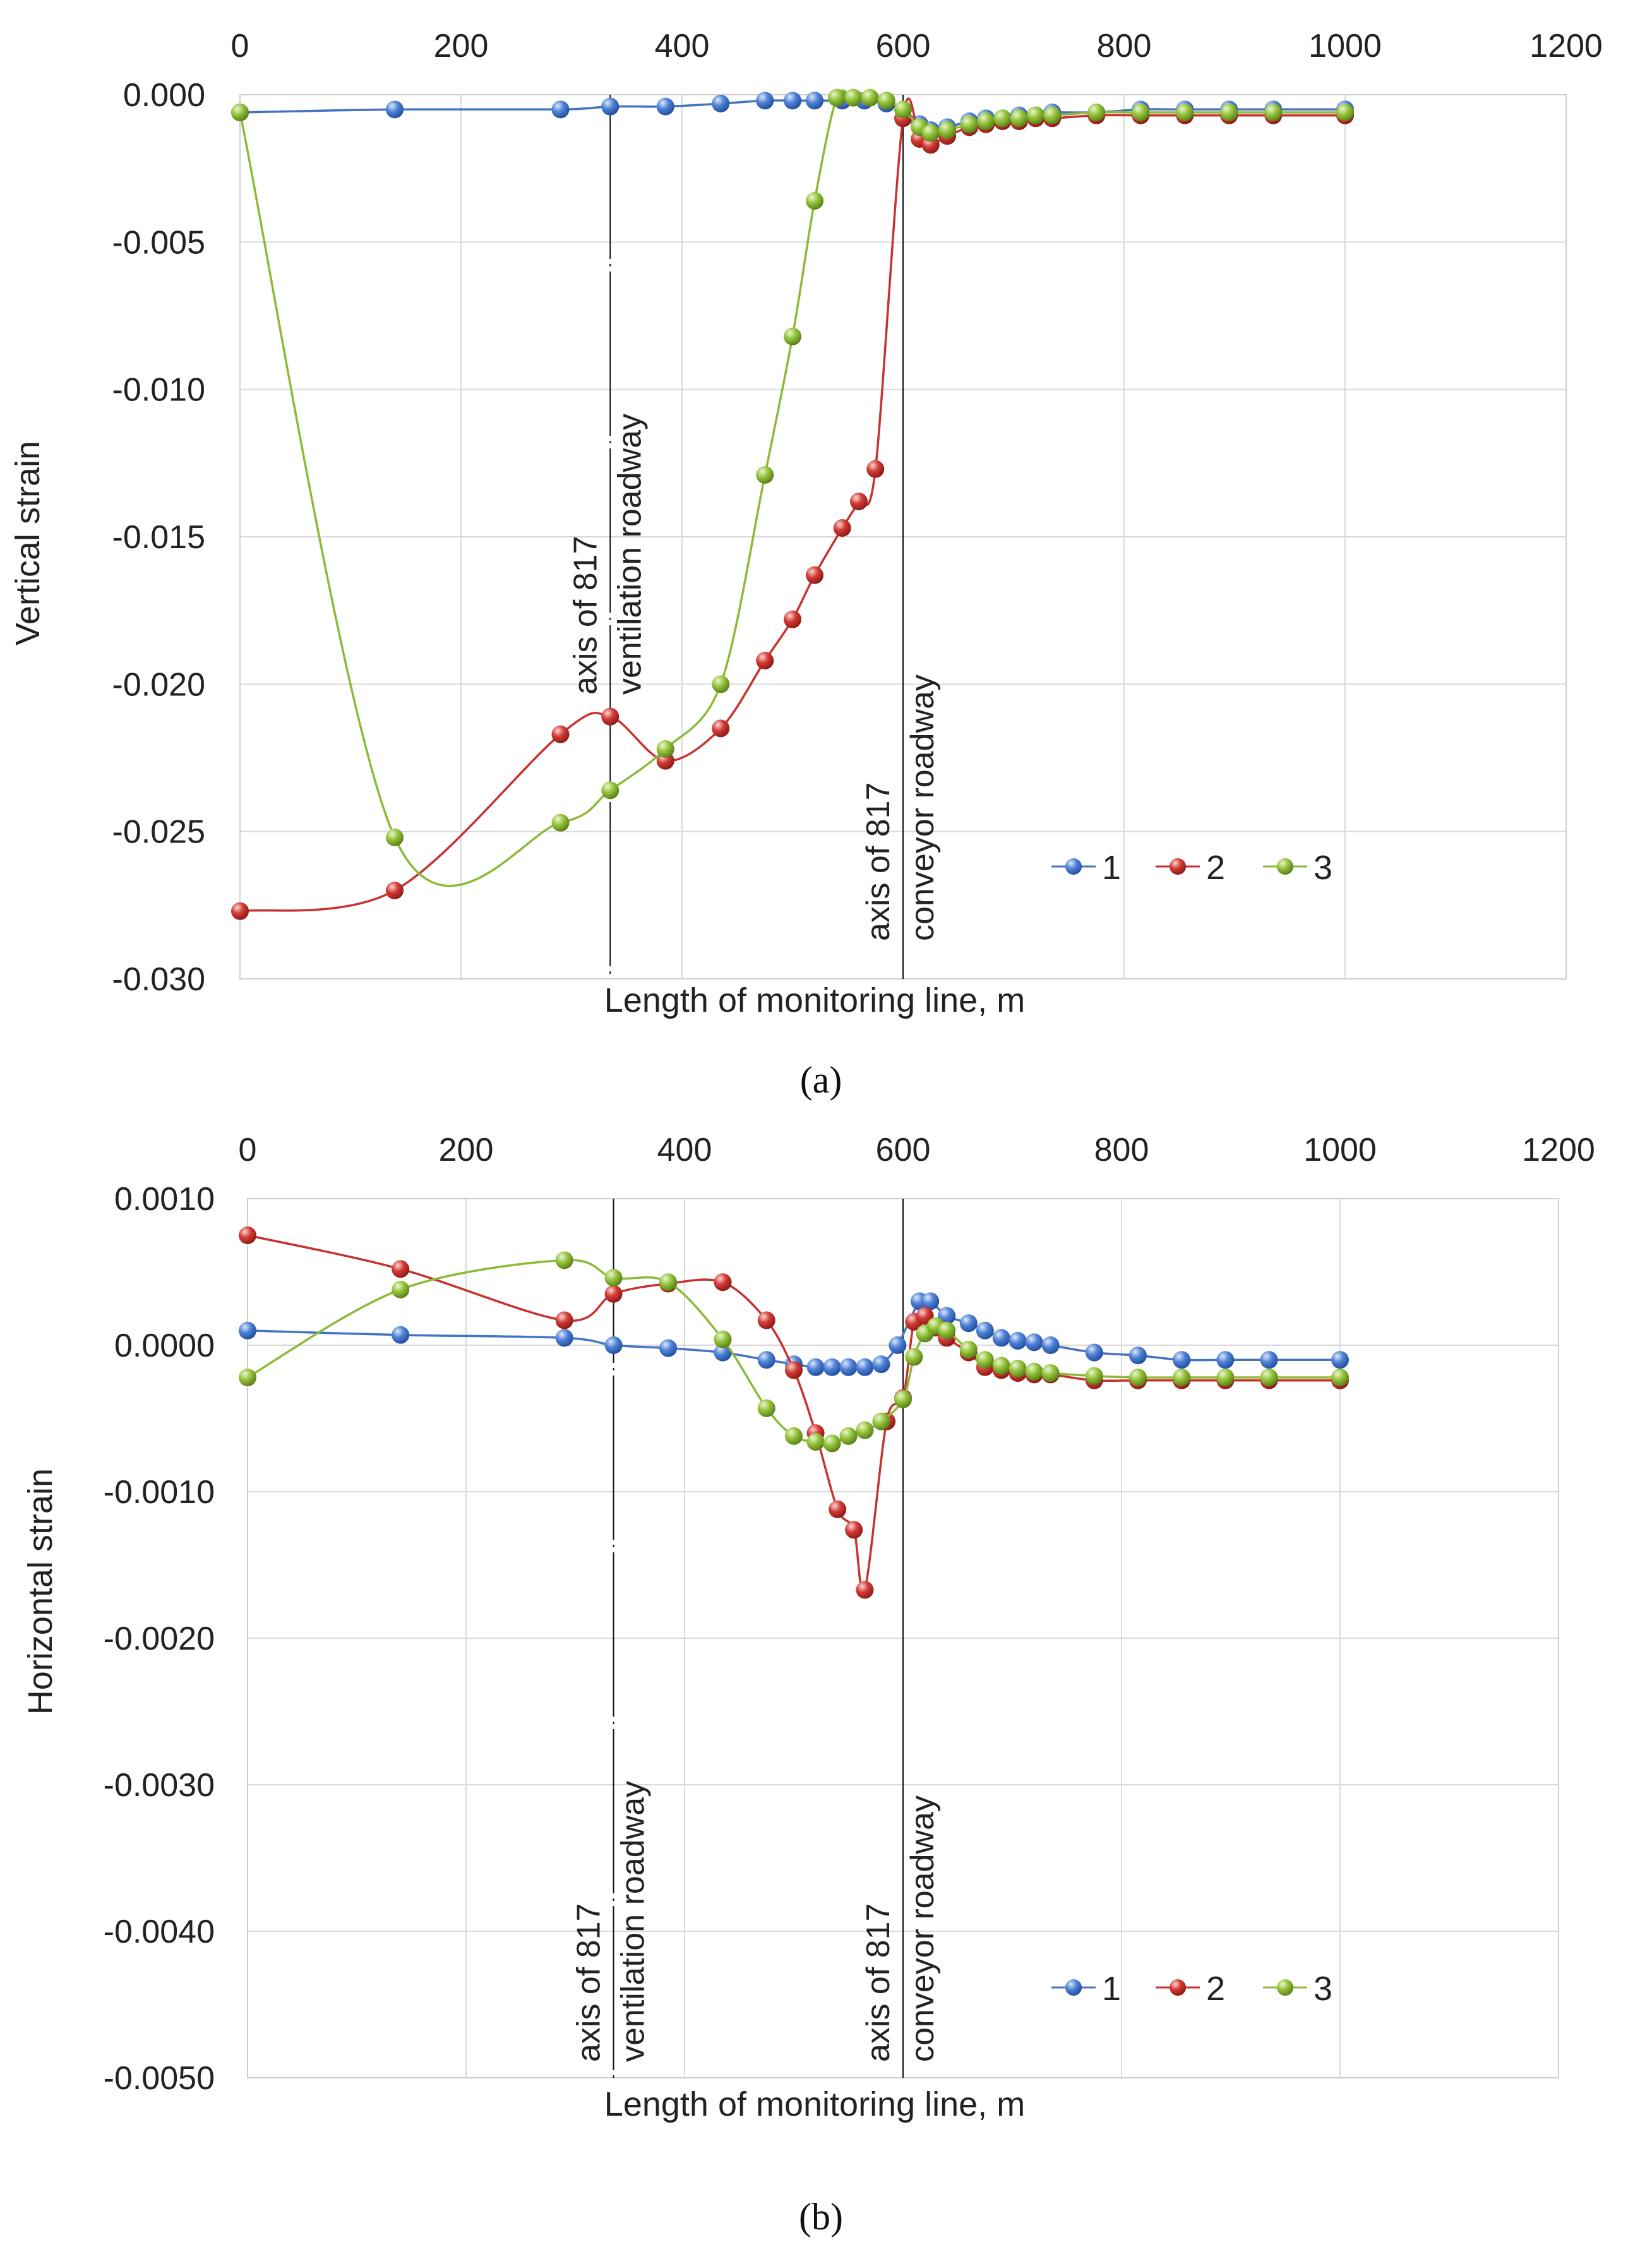  Describe the element at coordinates (159, 537) in the screenshot. I see `chart-a-ytick-label: -0.015` at that location.